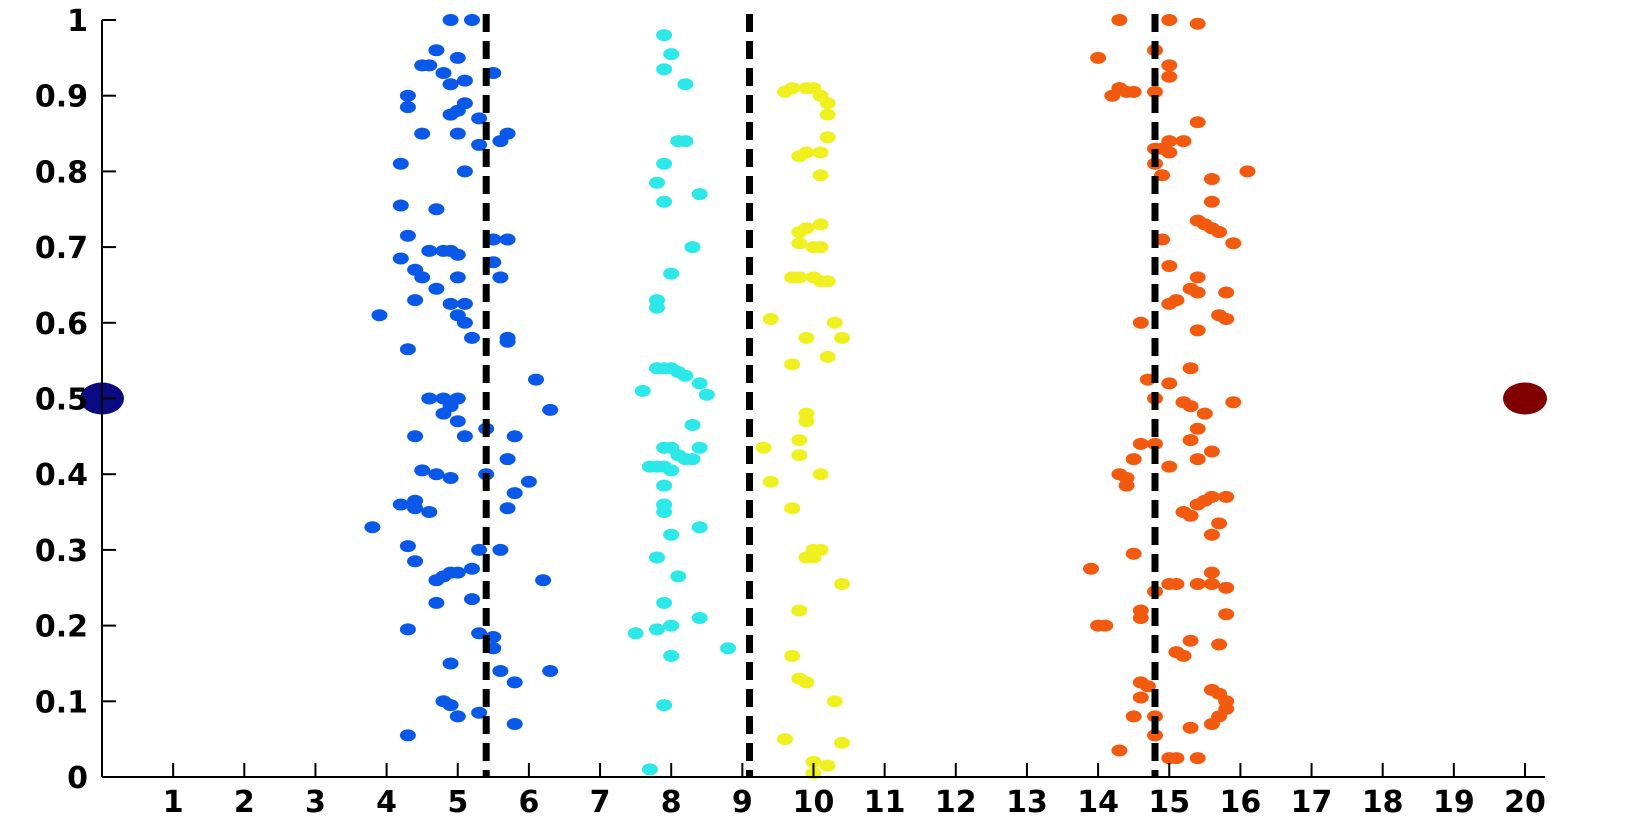 The height and width of the screenshot is (816, 1630). I want to click on x-tick-label: 5, so click(457, 800).